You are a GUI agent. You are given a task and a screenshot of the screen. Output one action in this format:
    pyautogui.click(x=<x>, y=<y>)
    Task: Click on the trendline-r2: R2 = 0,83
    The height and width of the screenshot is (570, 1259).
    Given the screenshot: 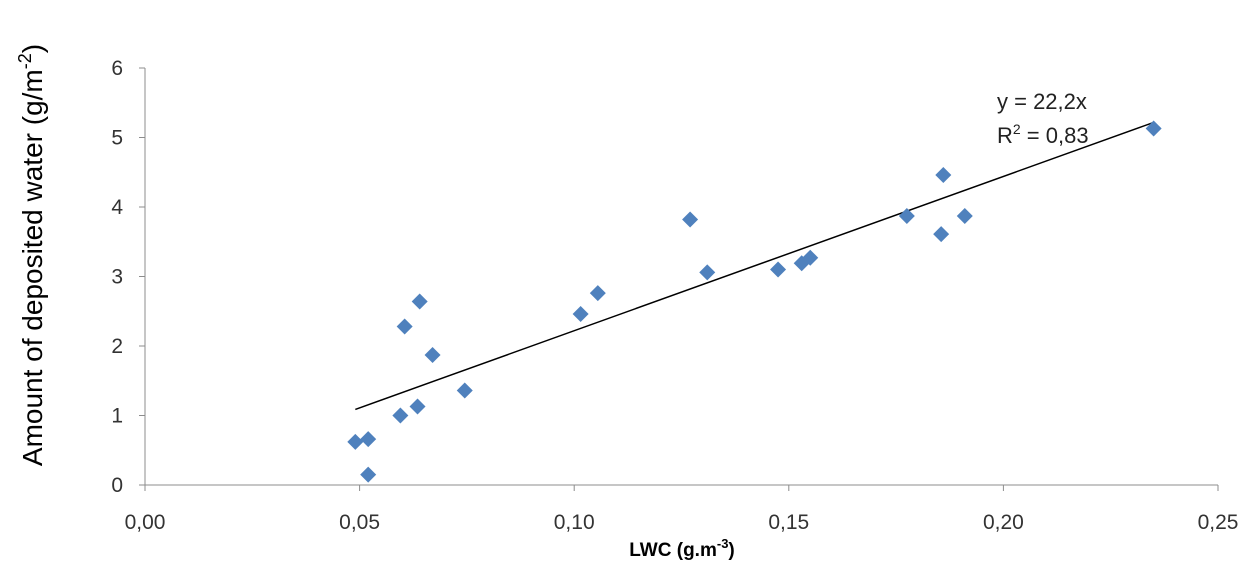 What is the action you would take?
    pyautogui.click(x=1043, y=134)
    